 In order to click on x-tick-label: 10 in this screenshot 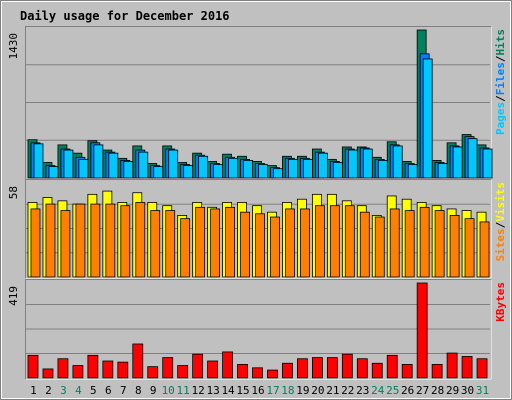, I will do `click(168, 390)`.